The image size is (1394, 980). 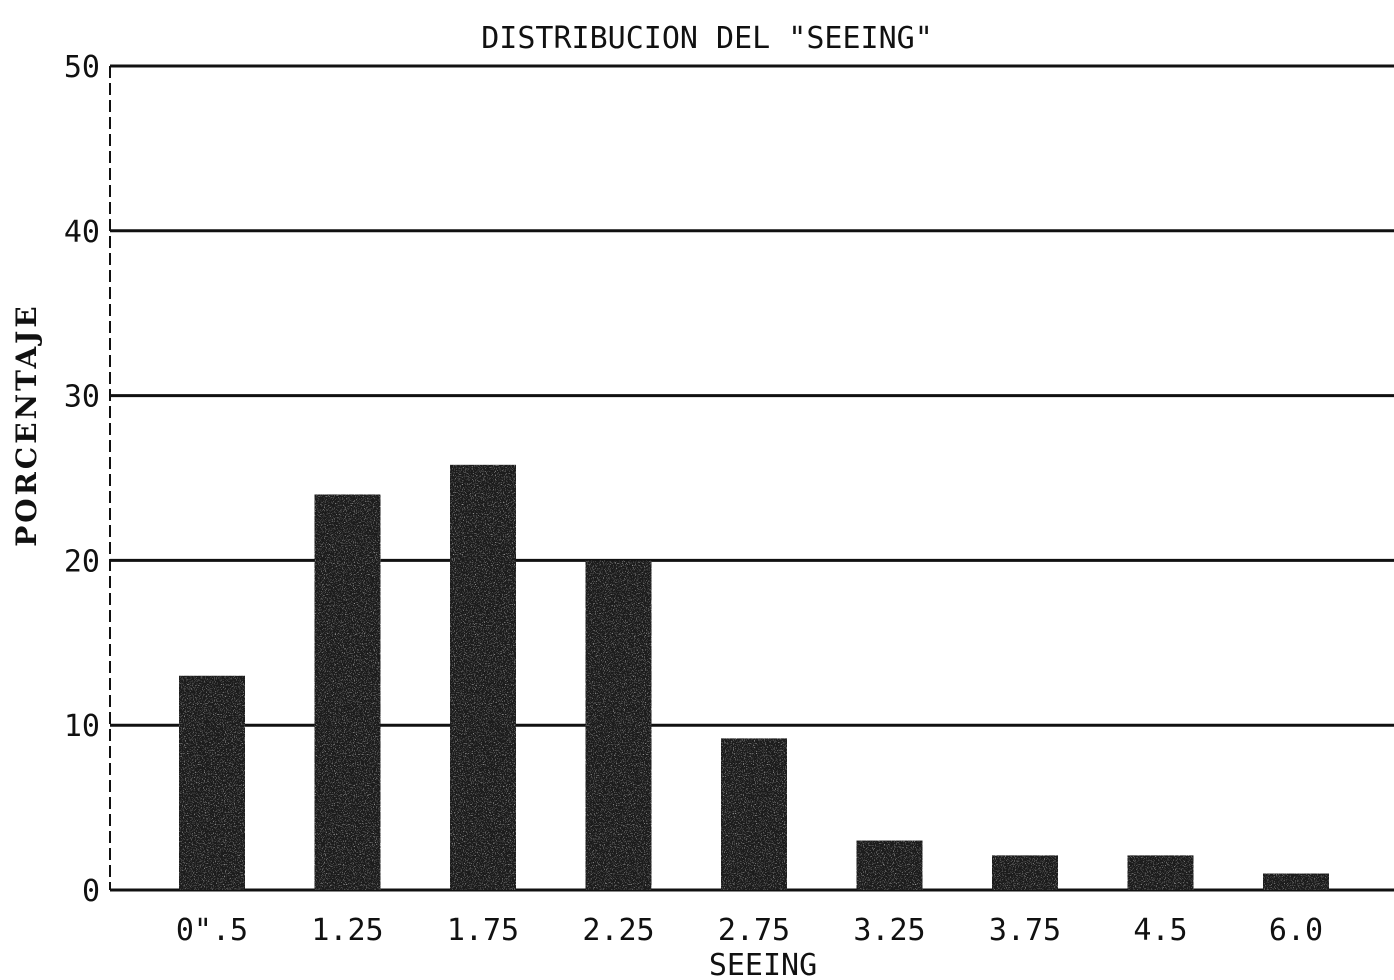 What do you see at coordinates (82, 232) in the screenshot?
I see `y-tick-label: 40` at bounding box center [82, 232].